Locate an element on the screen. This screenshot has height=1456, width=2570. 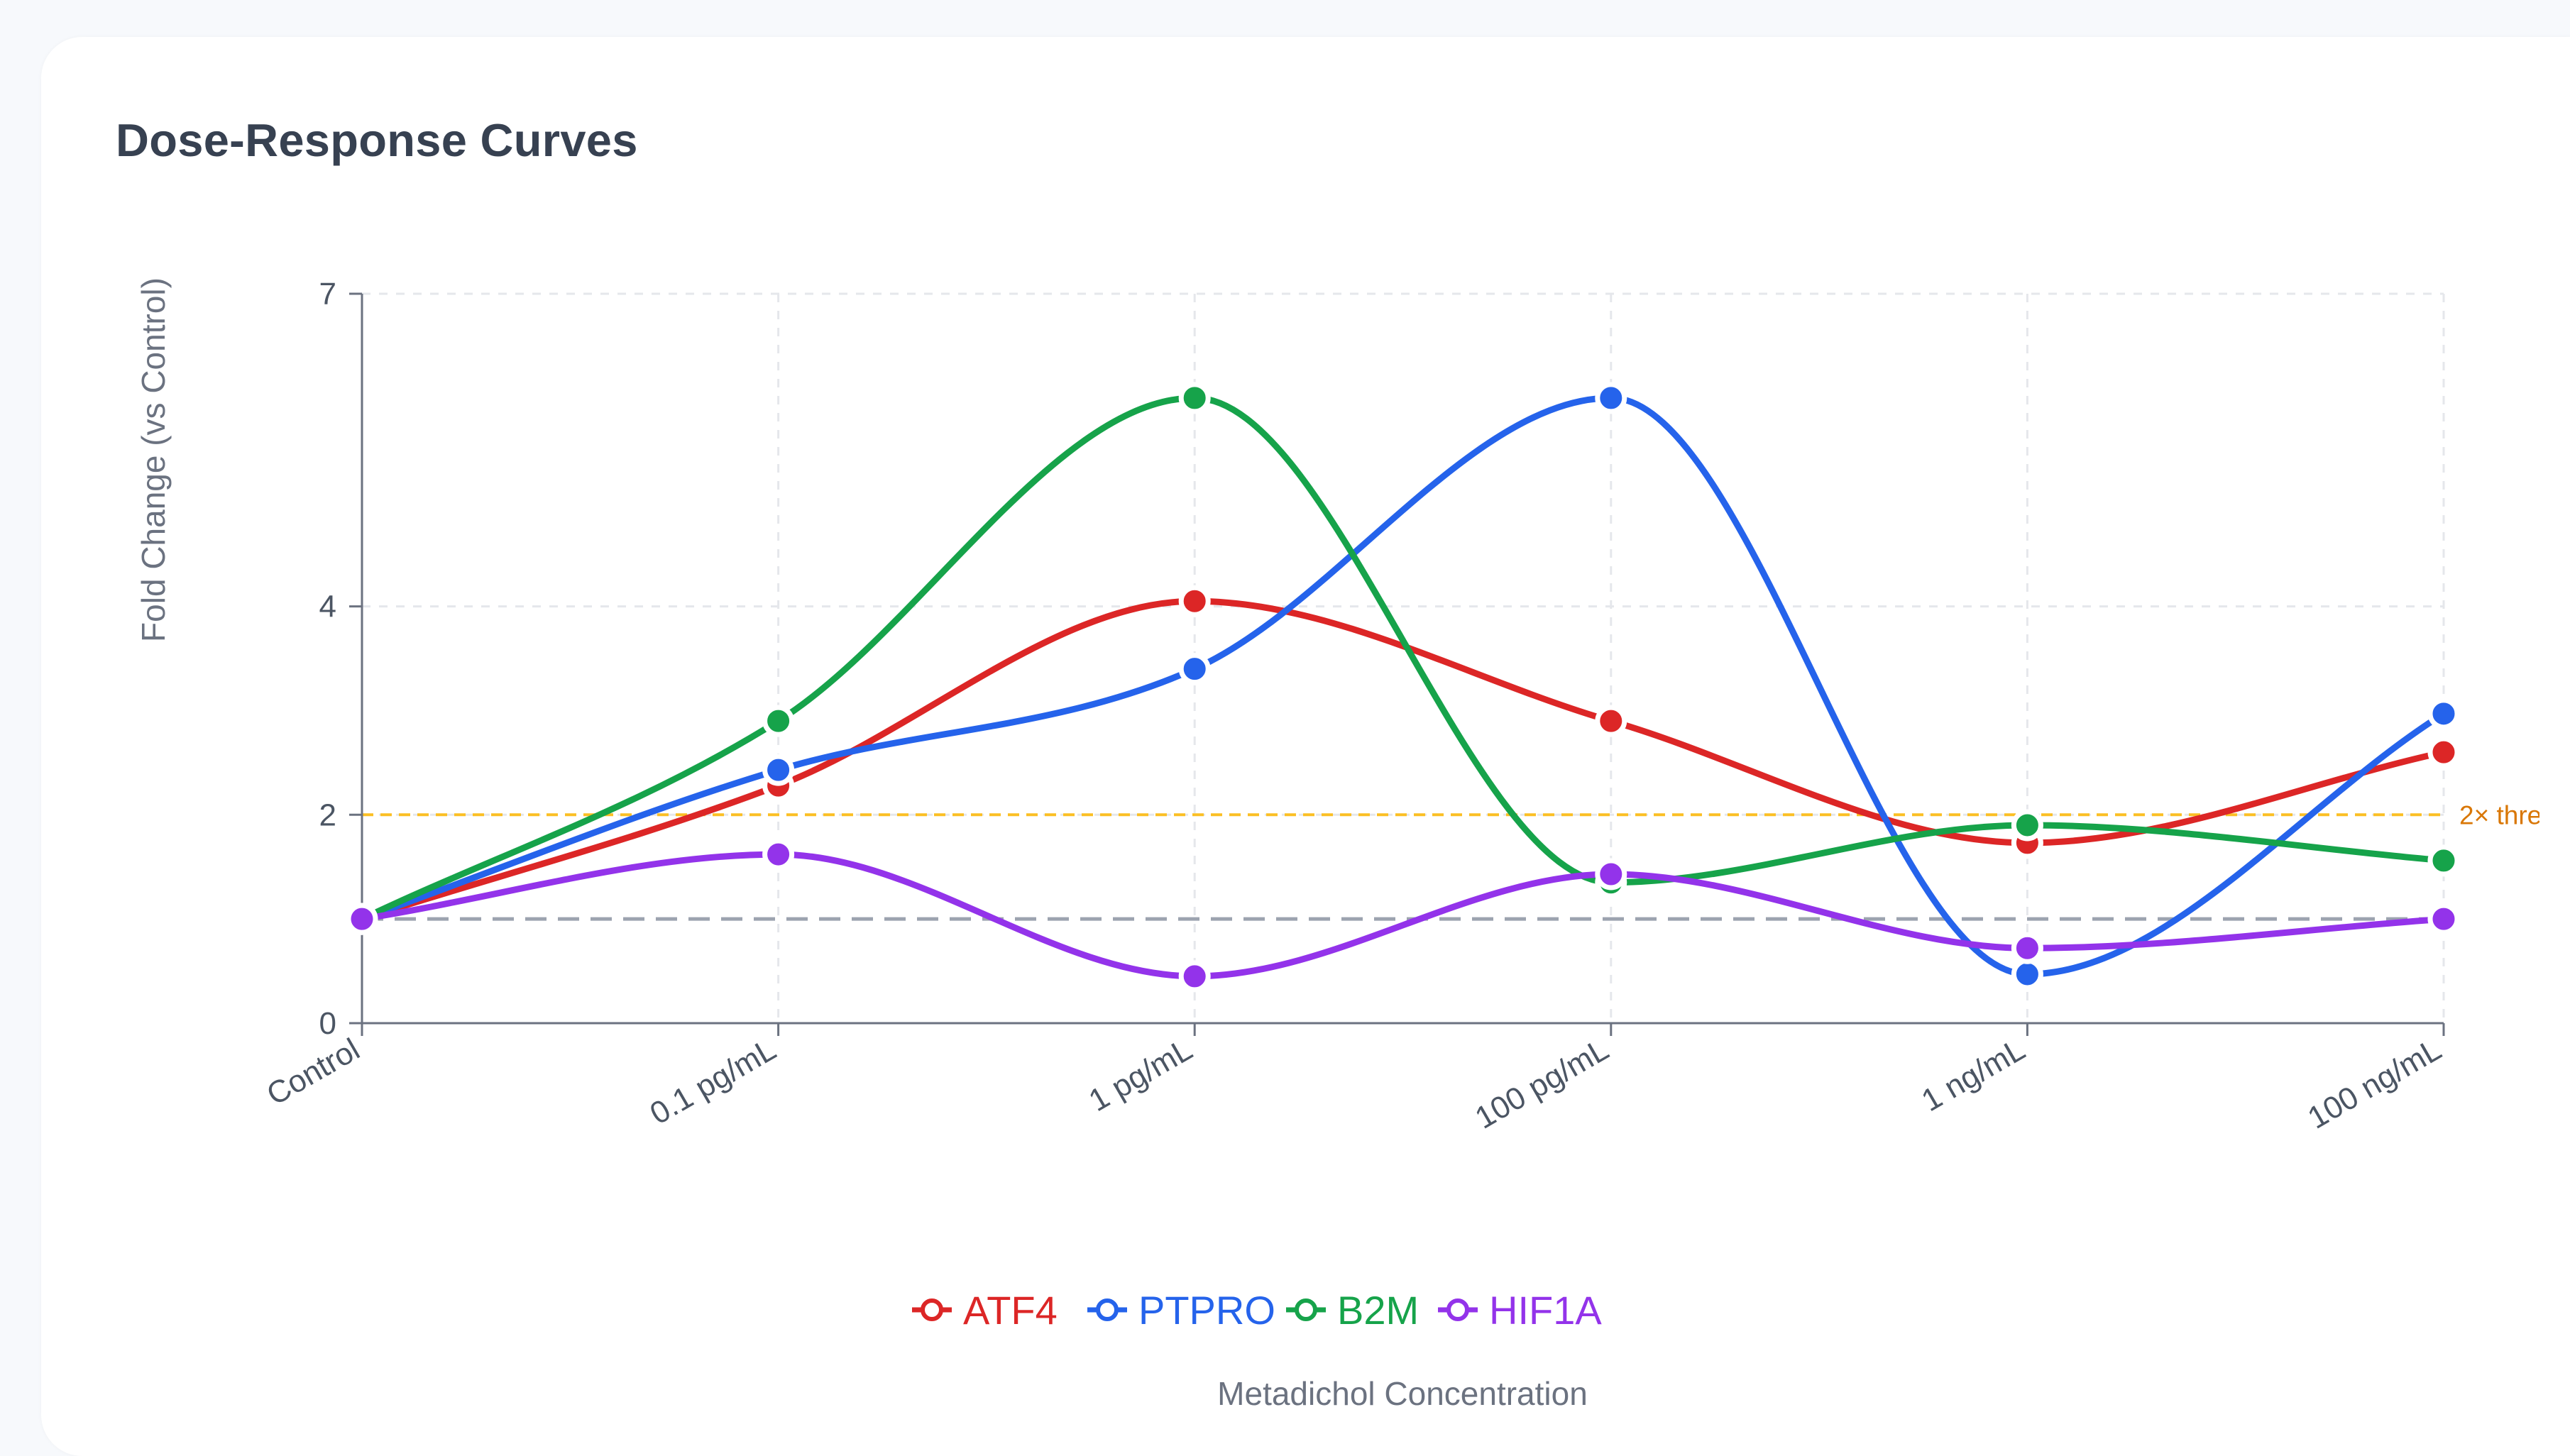
chart-title: Dose-Response Curves is located at coordinates (377, 140).